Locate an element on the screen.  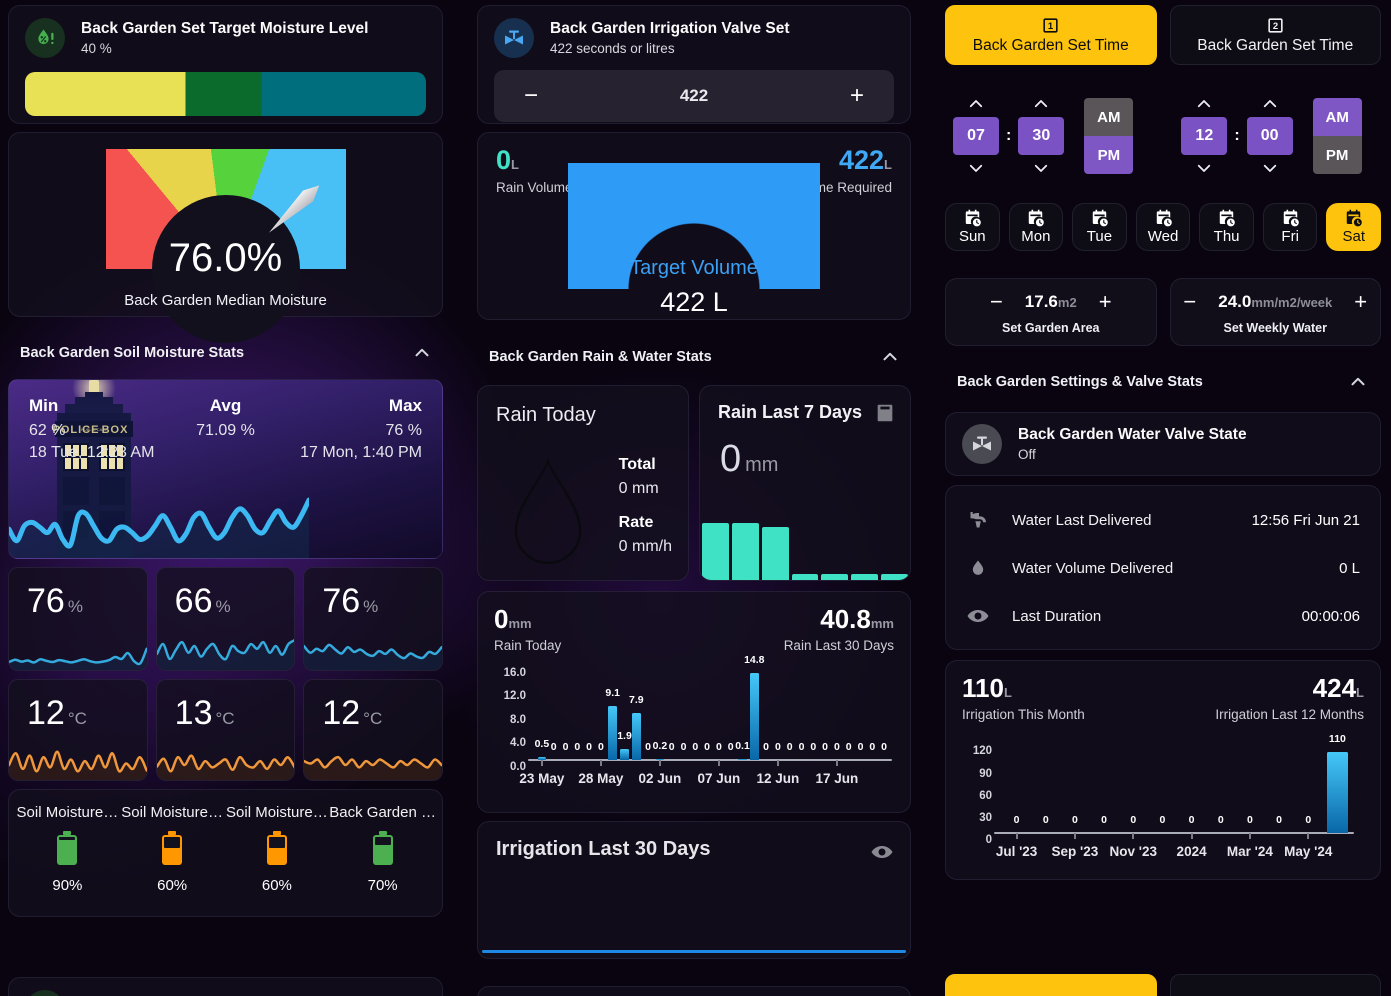
volume-required-unit: L is located at coordinates (888, 164).